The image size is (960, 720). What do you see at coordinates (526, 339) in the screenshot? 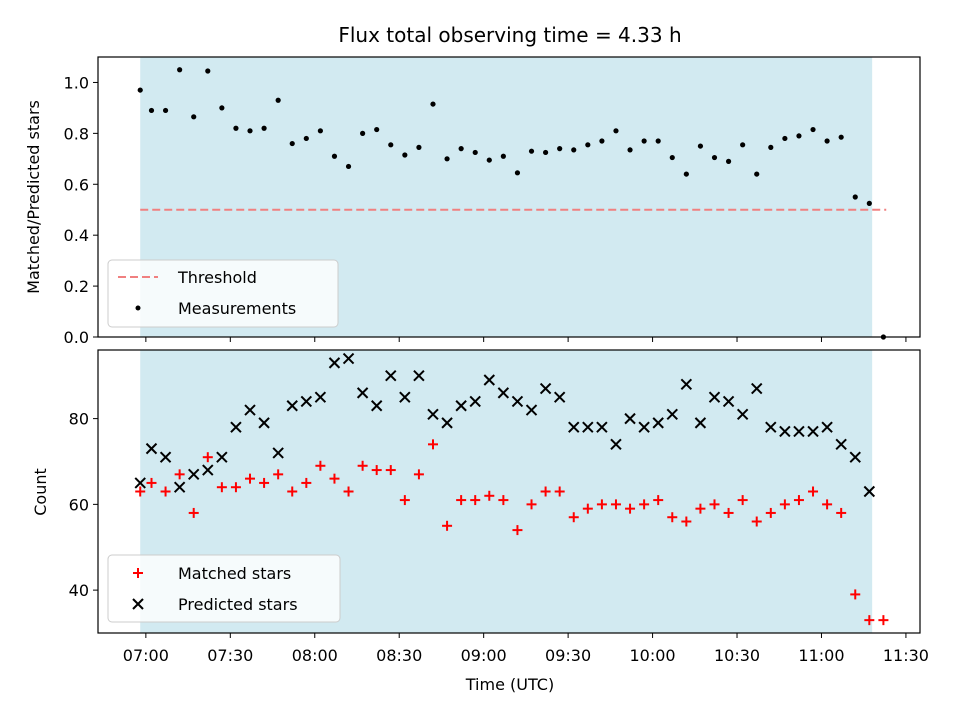
I see `top-x-ticks` at bounding box center [526, 339].